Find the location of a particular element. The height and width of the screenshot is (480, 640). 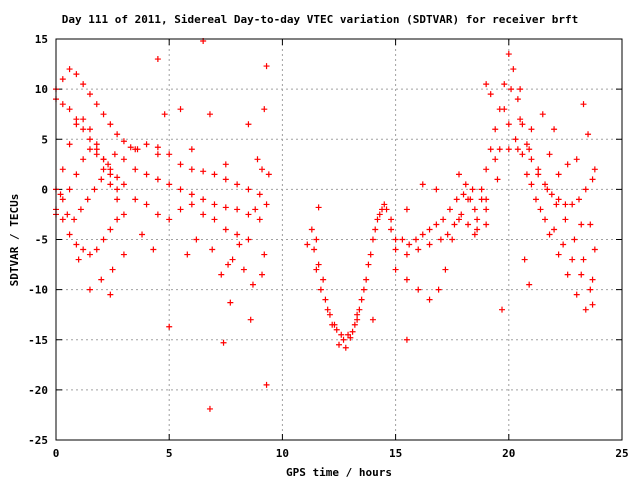

y-tick-label: -15 is located at coordinates (38, 340).